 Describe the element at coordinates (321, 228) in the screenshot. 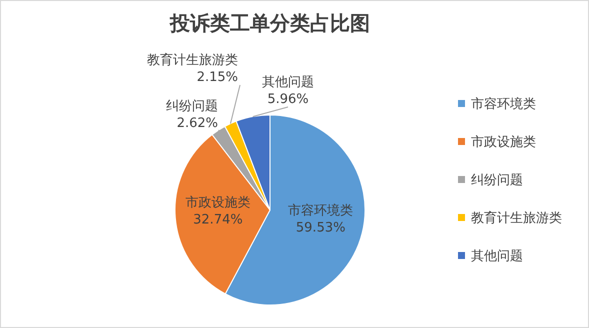

I see `data-label: 59.53%` at that location.